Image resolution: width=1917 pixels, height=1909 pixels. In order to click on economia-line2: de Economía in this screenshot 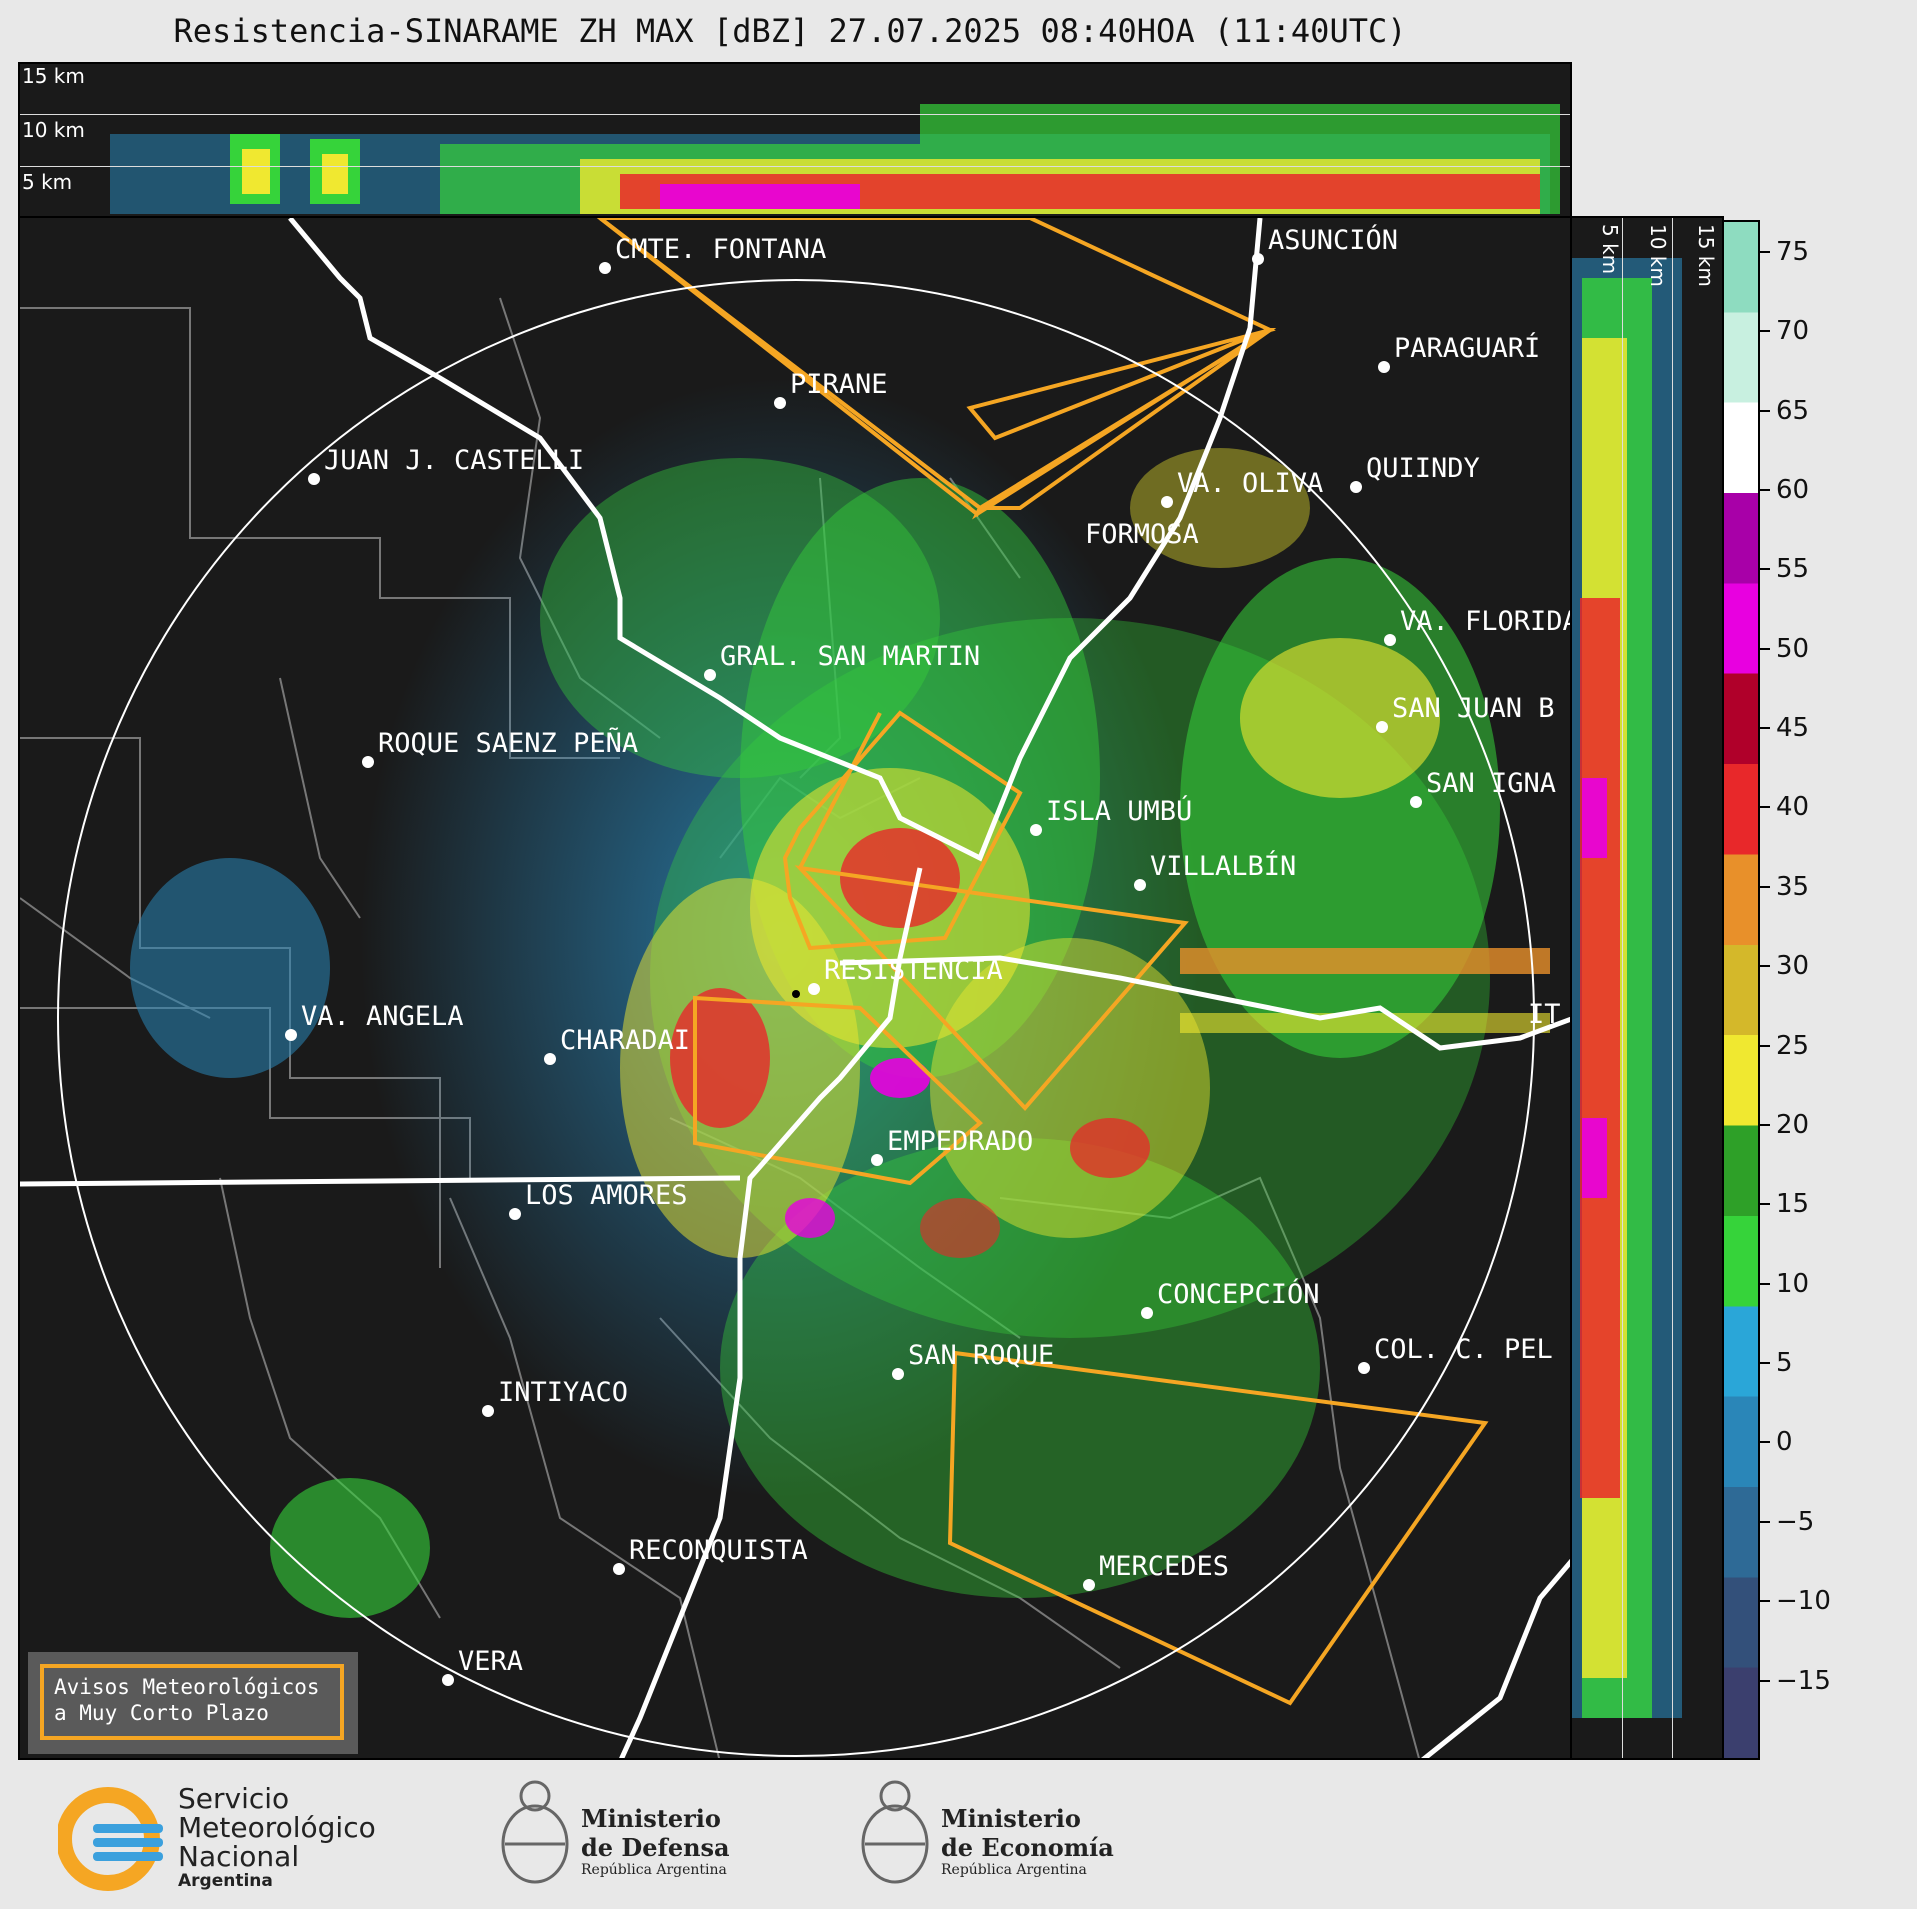, I will do `click(1027, 1847)`.